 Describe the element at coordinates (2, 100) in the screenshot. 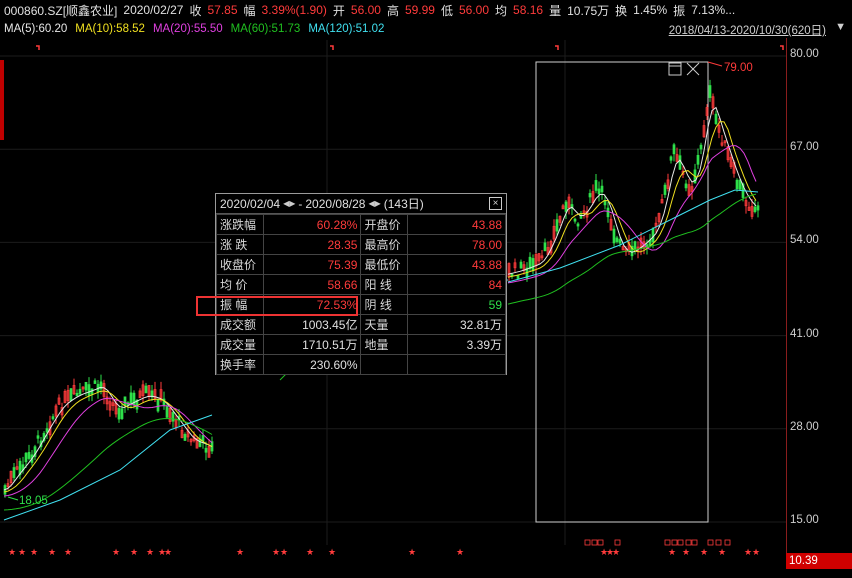

I see `left-scroll-indicator` at that location.